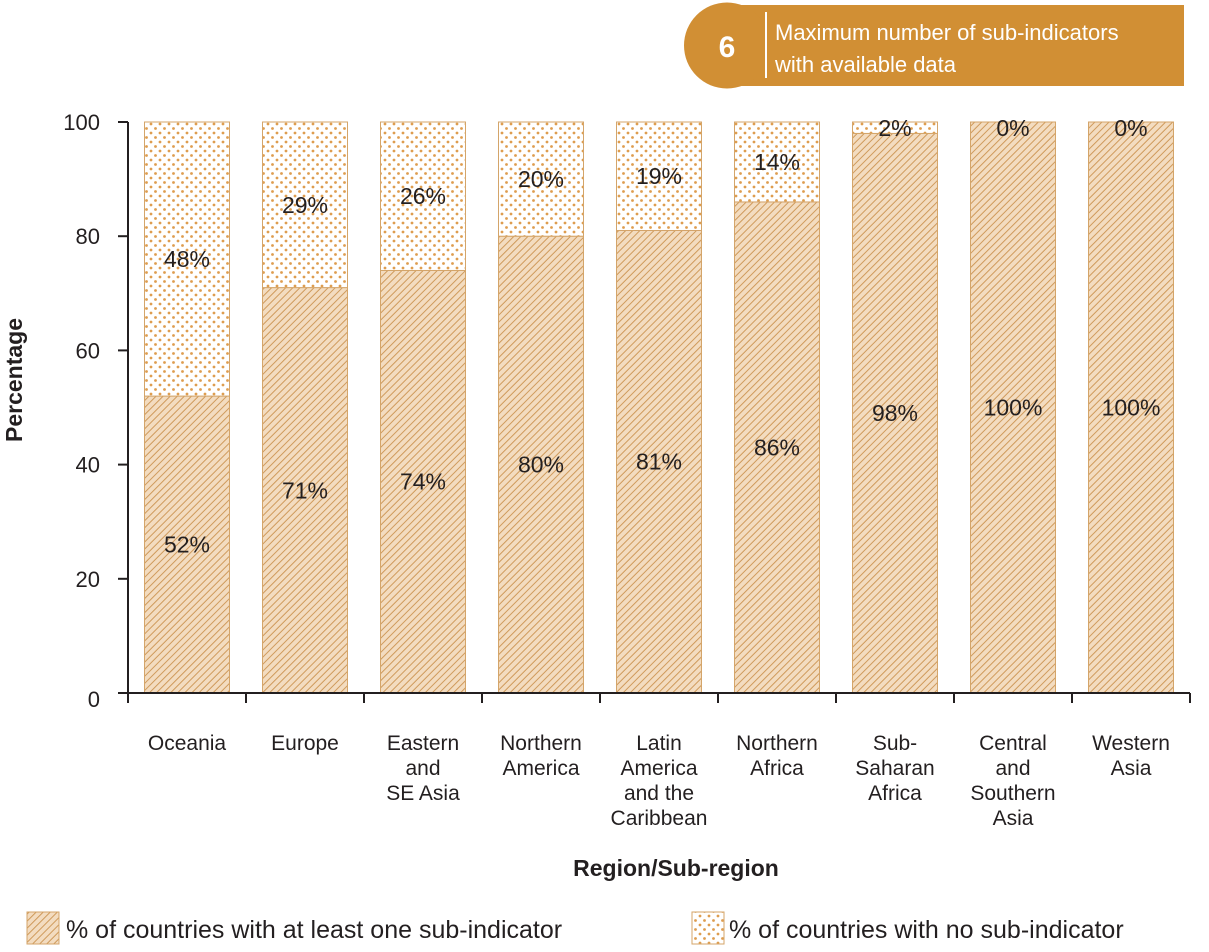 The height and width of the screenshot is (952, 1209). I want to click on y-tick-label: 80, so click(88, 236).